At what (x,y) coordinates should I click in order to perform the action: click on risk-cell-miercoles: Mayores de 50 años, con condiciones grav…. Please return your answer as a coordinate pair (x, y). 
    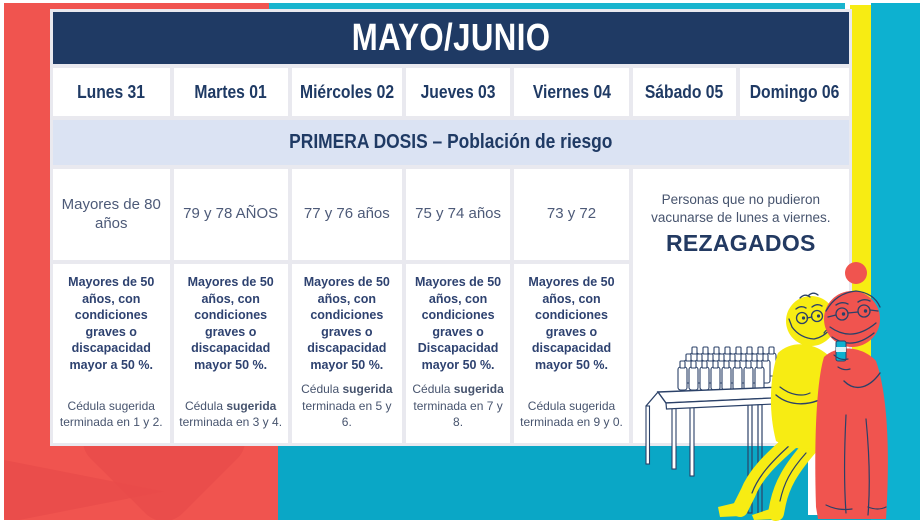
    Looking at the image, I should click on (346, 353).